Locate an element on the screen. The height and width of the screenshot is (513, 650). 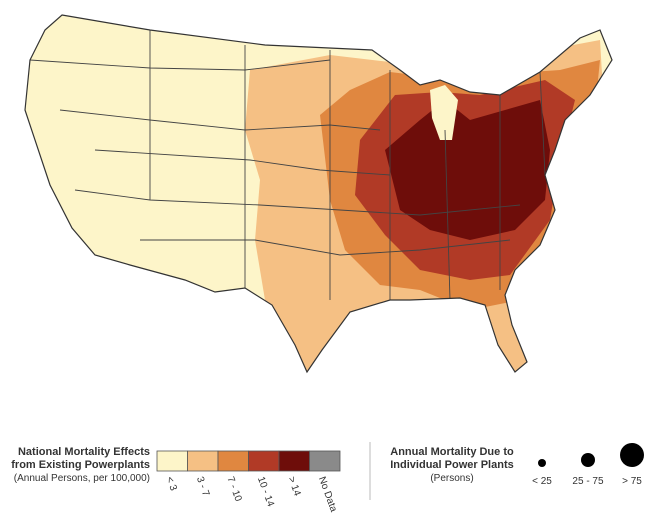
legend-label: 3 - 7 is located at coordinates (202, 486).